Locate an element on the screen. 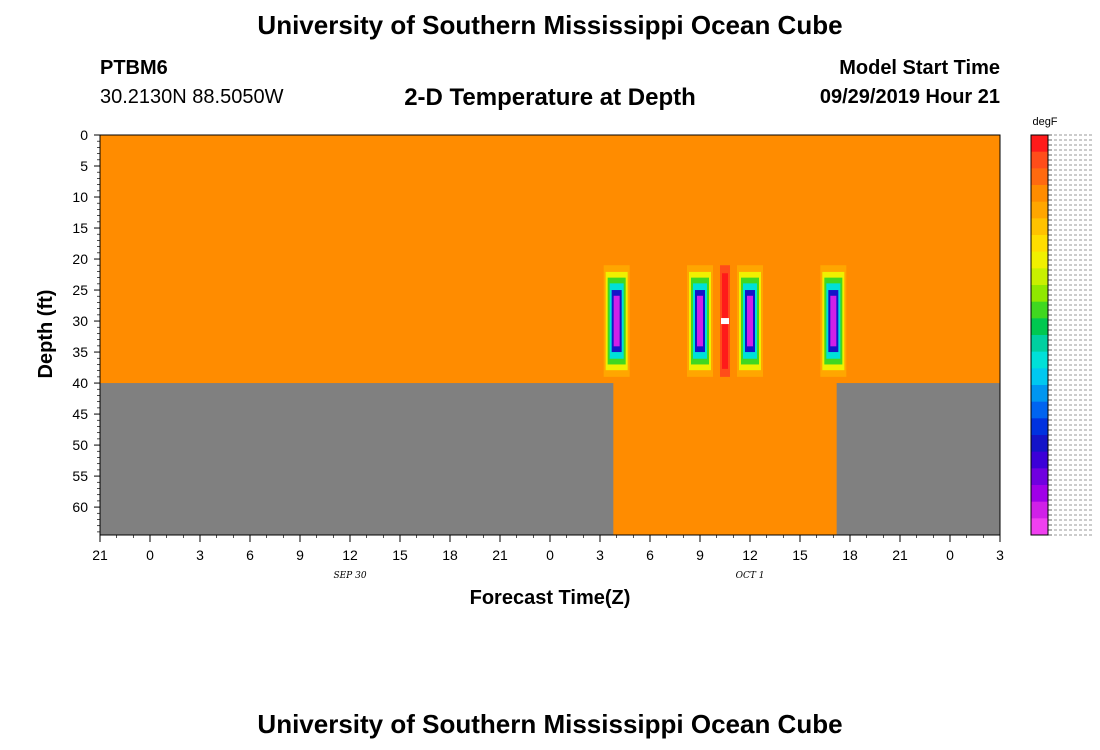  x-date-label: OCT 1 is located at coordinates (750, 576).